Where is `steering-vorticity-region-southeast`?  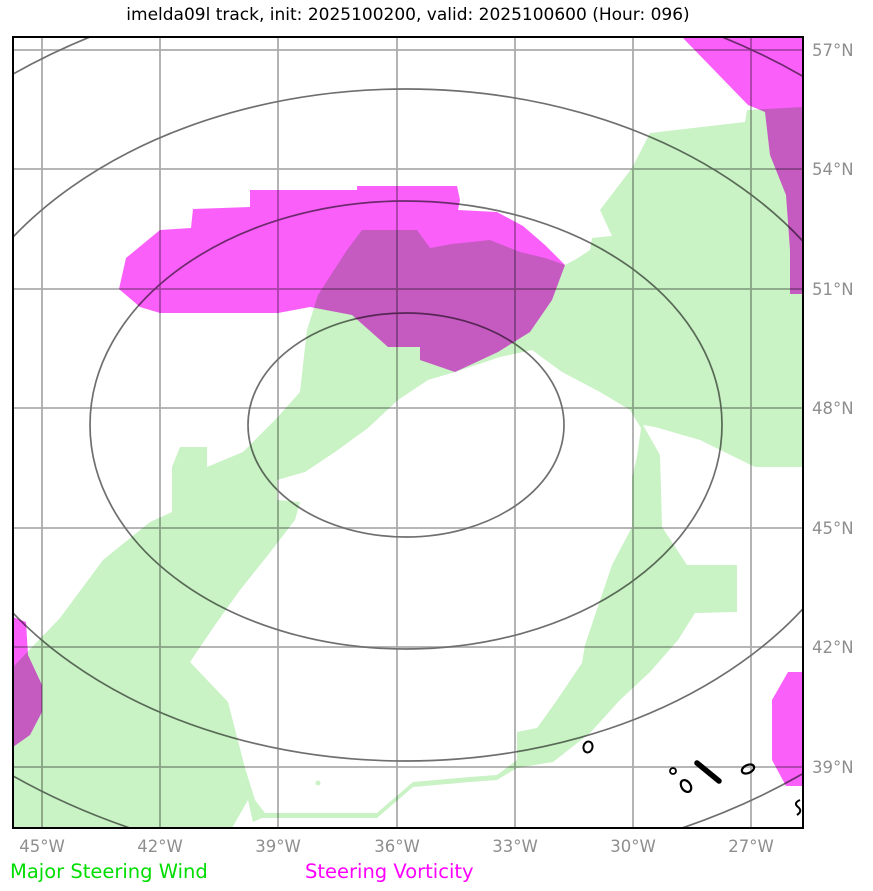
steering-vorticity-region-southeast is located at coordinates (787, 729).